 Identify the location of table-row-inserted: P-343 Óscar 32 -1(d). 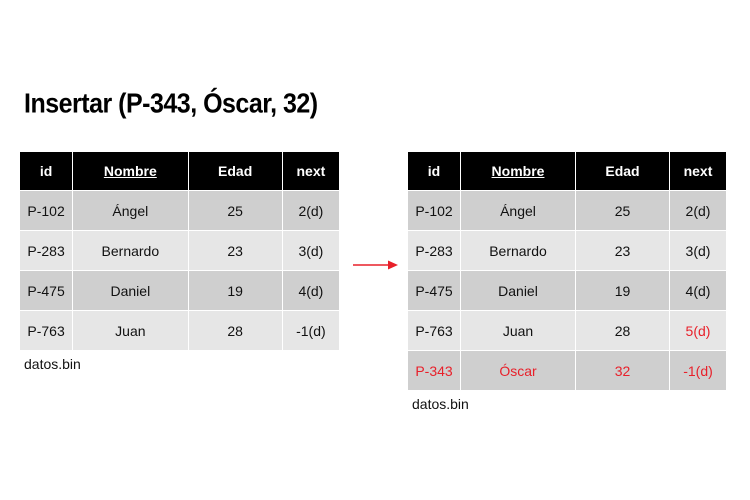
(567, 370).